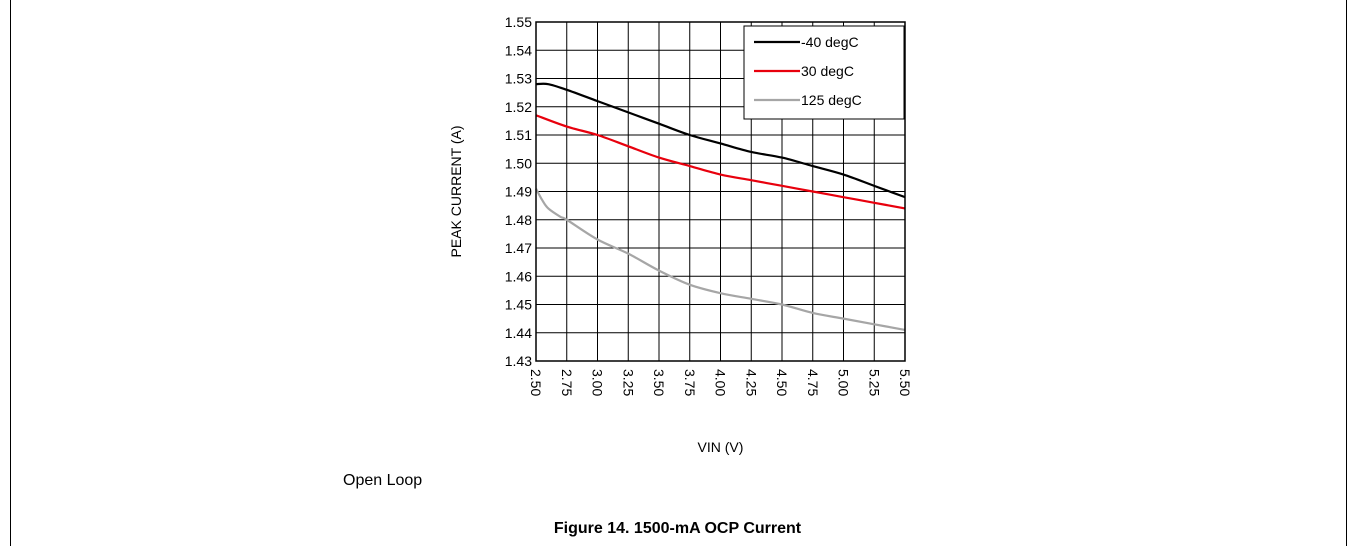 This screenshot has width=1355, height=546. Describe the element at coordinates (518, 163) in the screenshot. I see `y-tick-label: 1.50` at that location.